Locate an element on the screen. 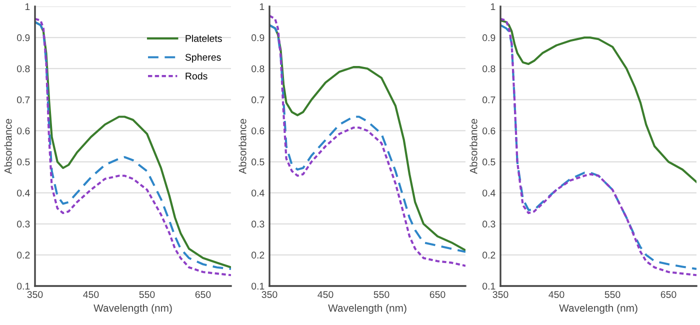 This screenshot has width=700, height=325. legend-label: Rods is located at coordinates (197, 76).